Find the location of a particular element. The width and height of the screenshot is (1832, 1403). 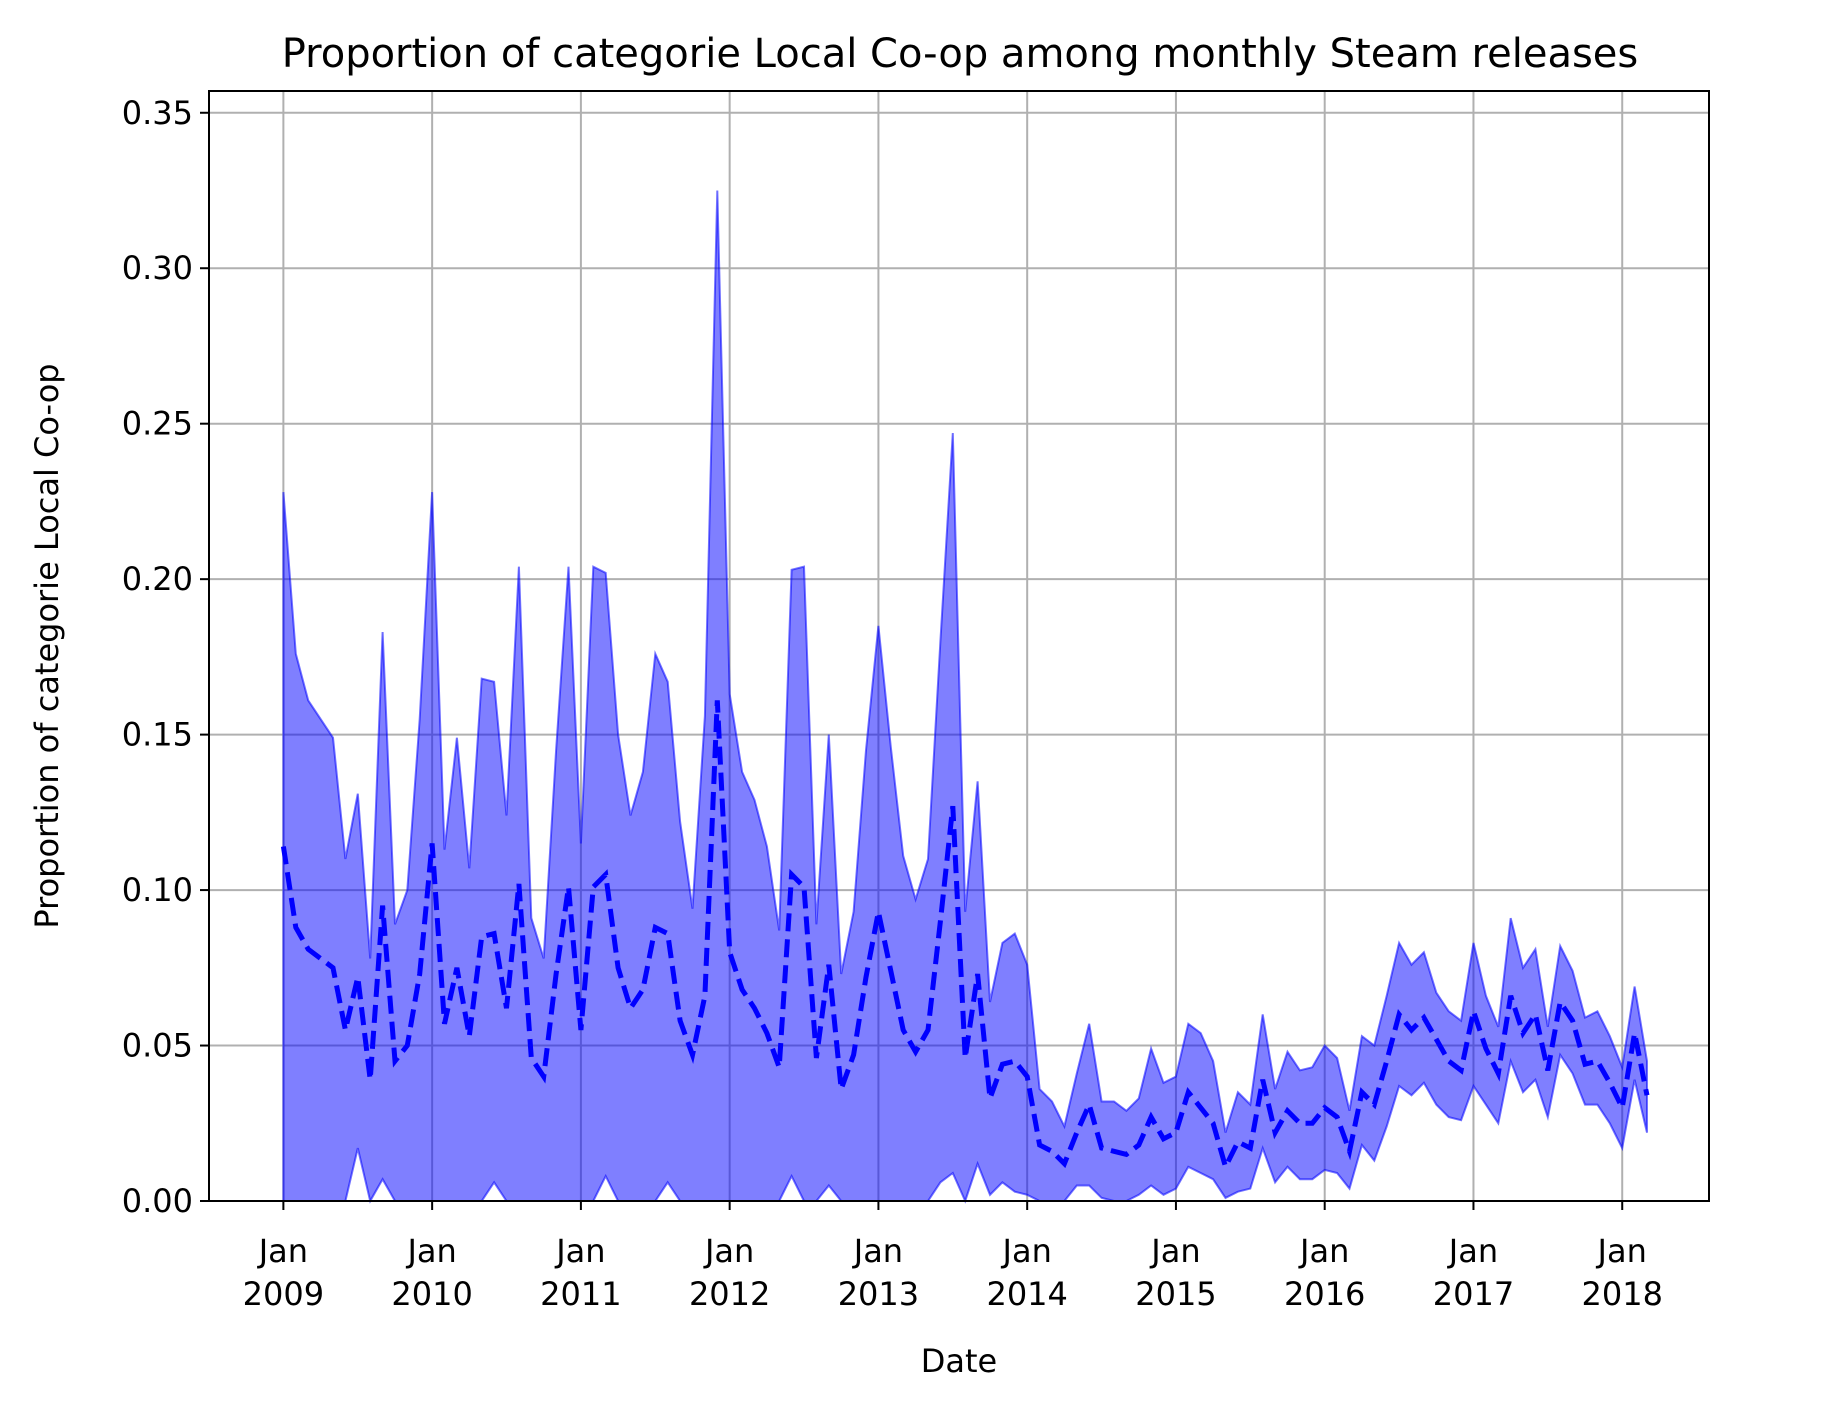

y-tick-label: 0.15 is located at coordinates (157, 735).